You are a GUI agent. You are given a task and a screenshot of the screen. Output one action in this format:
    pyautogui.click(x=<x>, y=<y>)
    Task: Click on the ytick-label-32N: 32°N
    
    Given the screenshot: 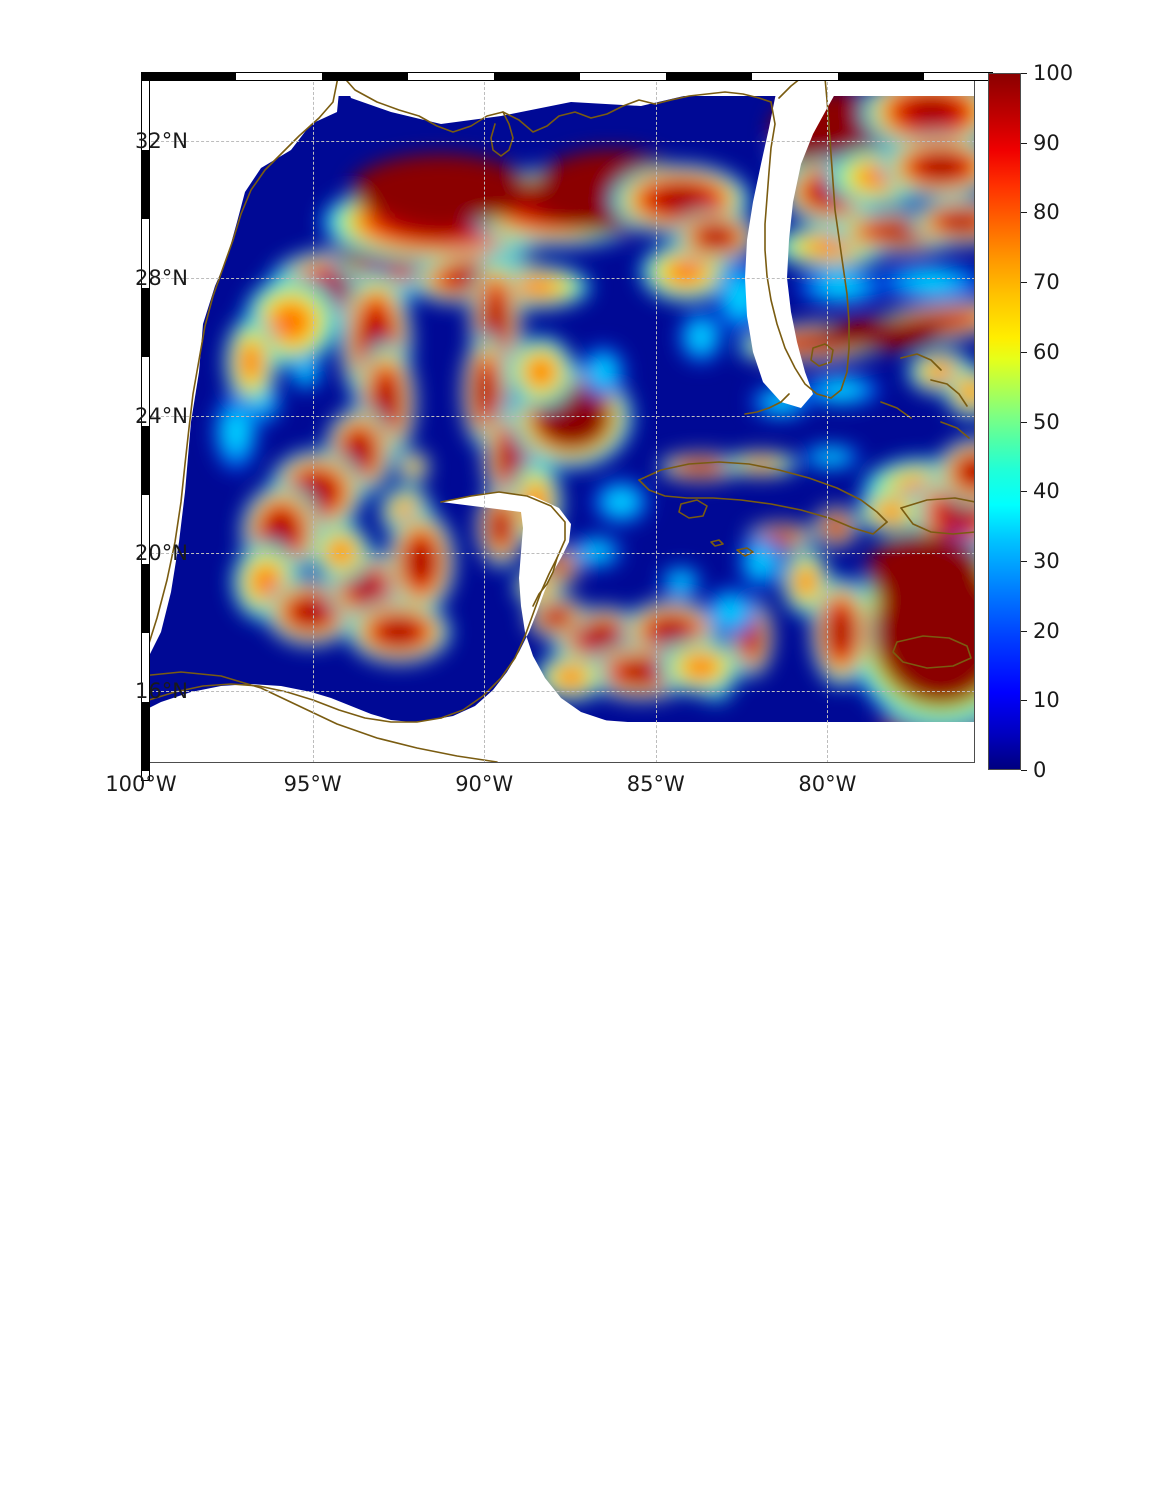 What is the action you would take?
    pyautogui.click(x=161, y=140)
    